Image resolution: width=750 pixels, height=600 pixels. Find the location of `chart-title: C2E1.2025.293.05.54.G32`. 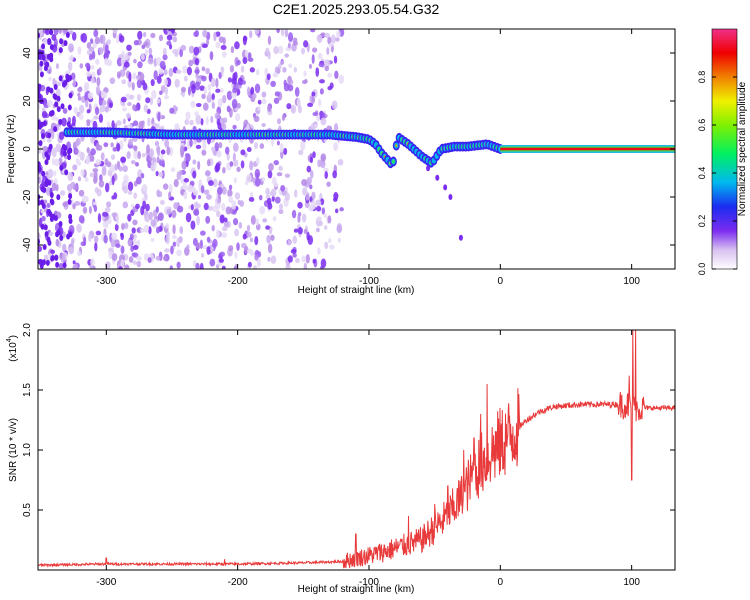

chart-title: C2E1.2025.293.05.54.G32 is located at coordinates (356, 9).